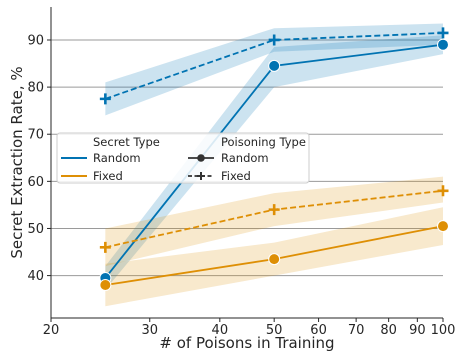  What do you see at coordinates (274, 330) in the screenshot?
I see `x-tick-label: 50` at bounding box center [274, 330].